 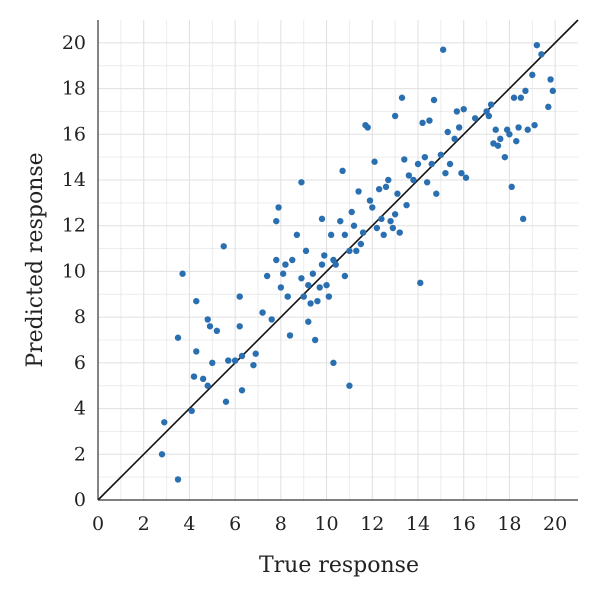 What do you see at coordinates (35, 259) in the screenshot?
I see `y-axis-title: Predicted response` at bounding box center [35, 259].